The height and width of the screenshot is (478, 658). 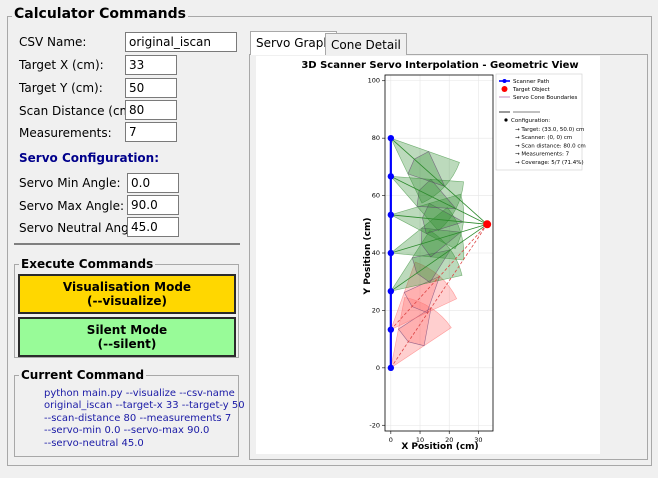 I want to click on scan-distance-input: 80, so click(x=151, y=110).